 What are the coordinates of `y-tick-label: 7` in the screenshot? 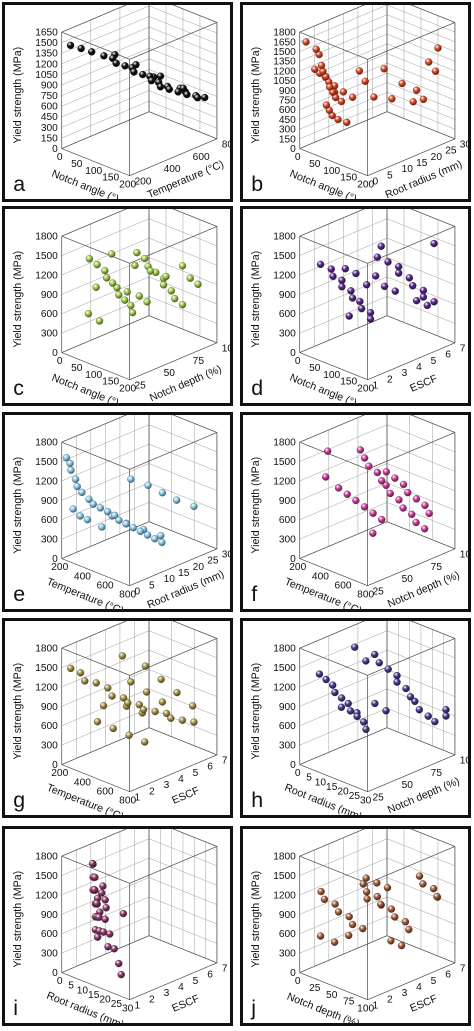 It's located at (225, 761).